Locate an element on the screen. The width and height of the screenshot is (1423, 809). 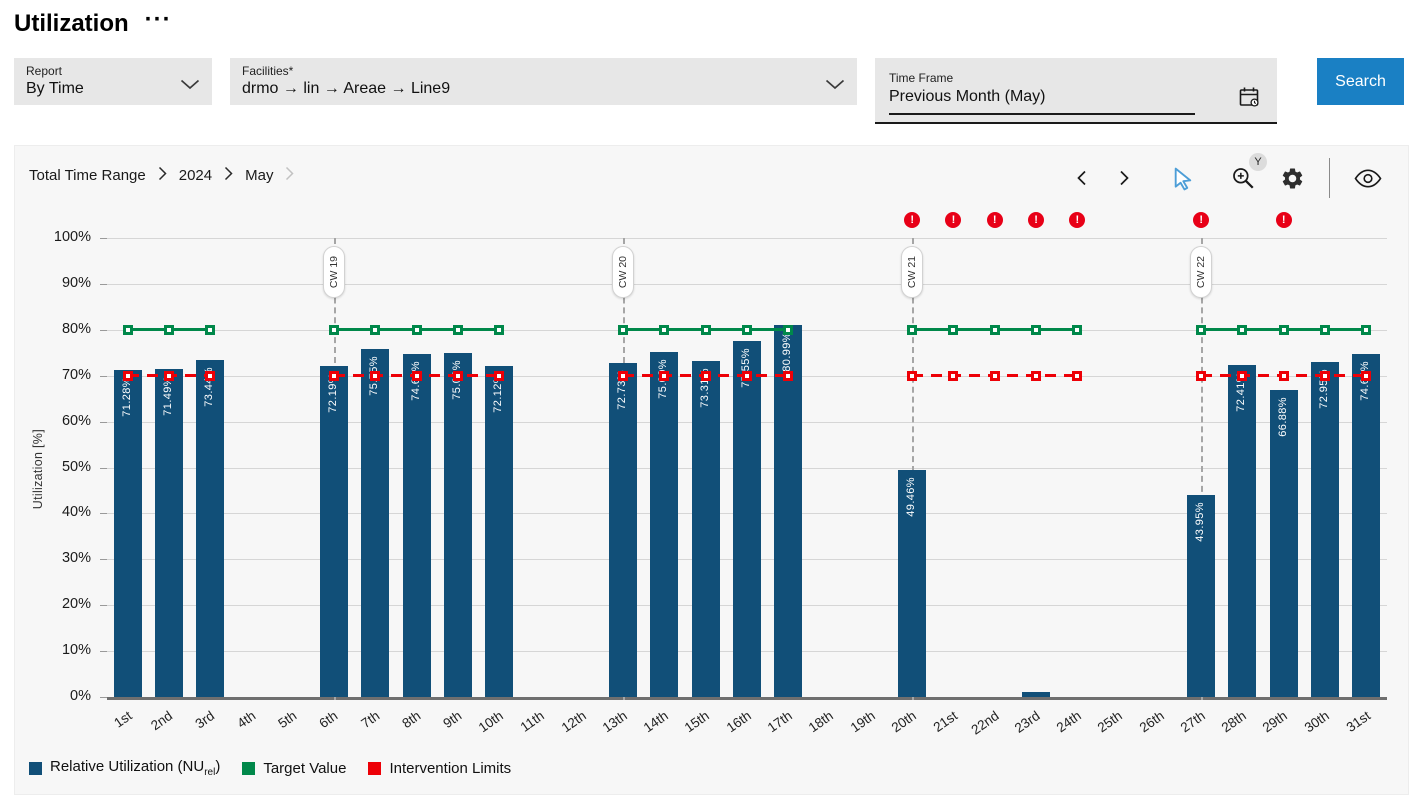
breadcrumb: Total Time Range 2024 May is located at coordinates (162, 175).